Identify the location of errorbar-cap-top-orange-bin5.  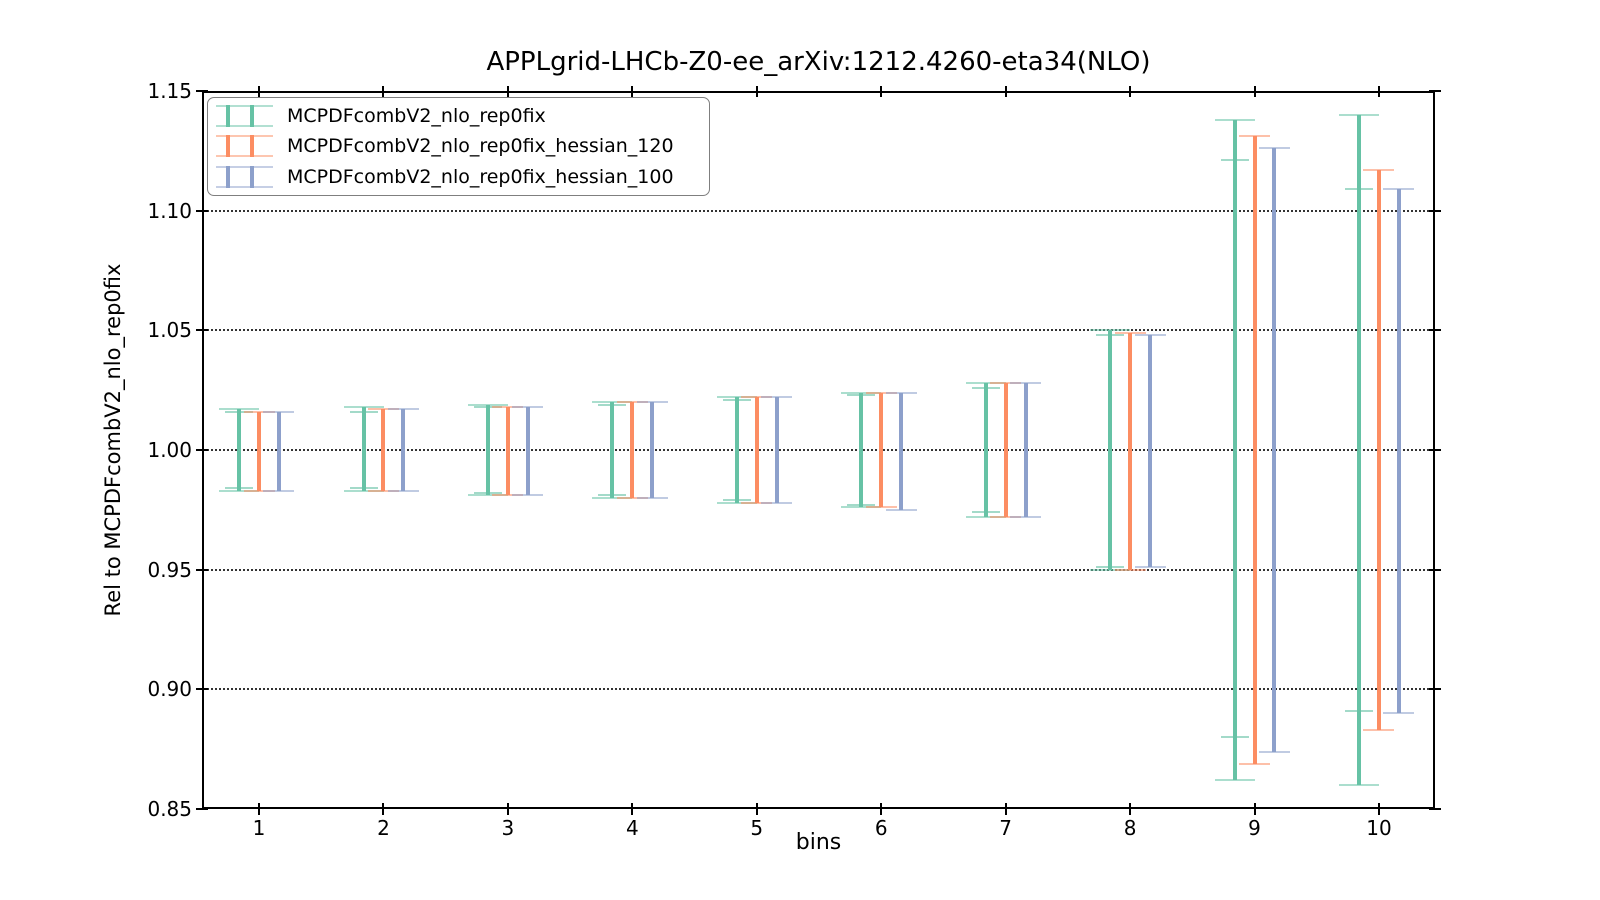
(757, 397).